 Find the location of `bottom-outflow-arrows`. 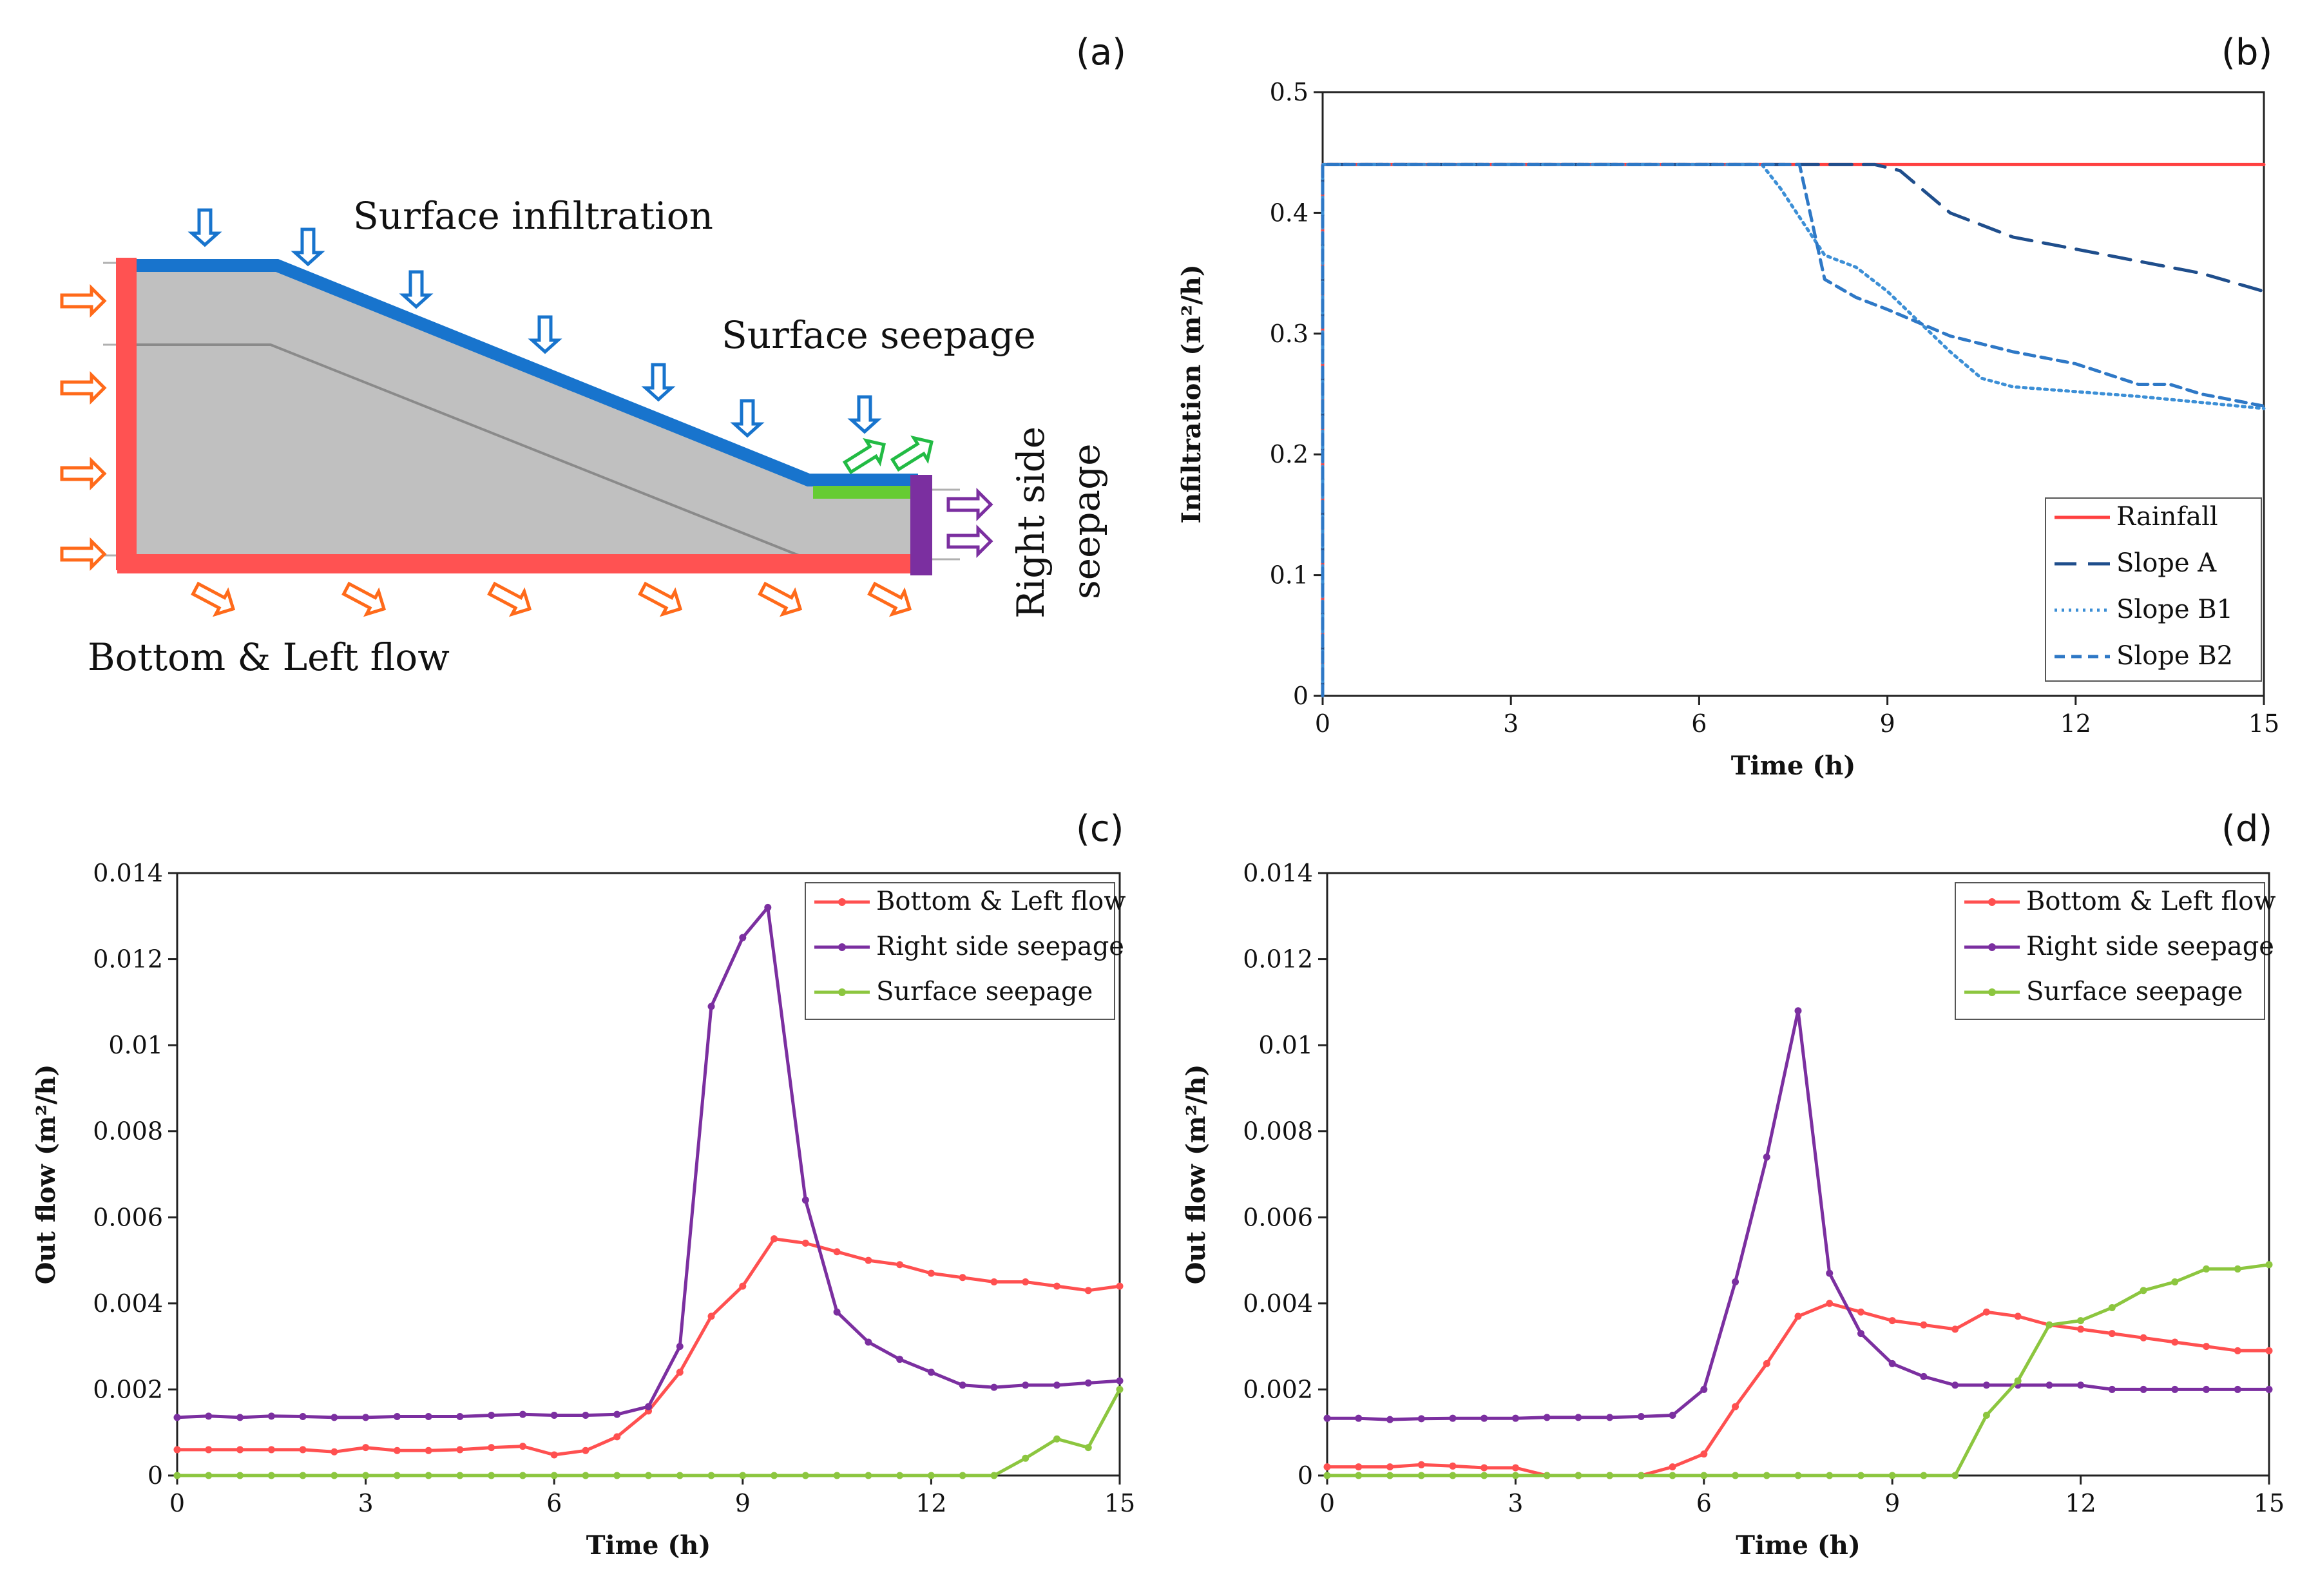

bottom-outflow-arrows is located at coordinates (552, 598).